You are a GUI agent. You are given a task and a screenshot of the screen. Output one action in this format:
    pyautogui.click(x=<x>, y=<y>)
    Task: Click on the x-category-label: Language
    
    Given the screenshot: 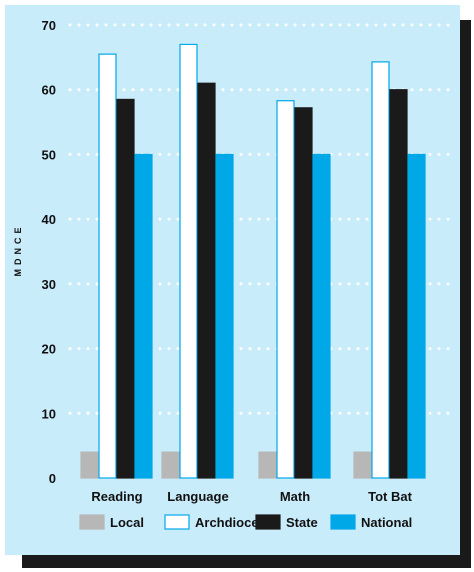 What is the action you would take?
    pyautogui.click(x=197, y=496)
    